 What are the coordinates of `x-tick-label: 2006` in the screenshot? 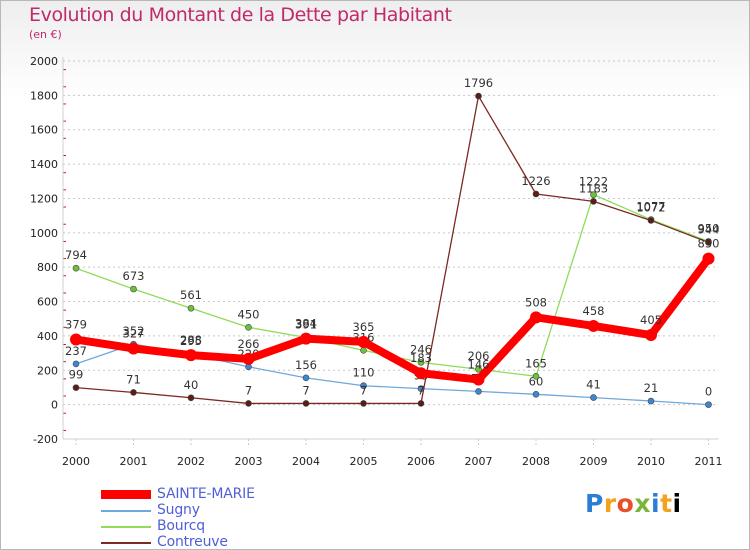 It's located at (421, 461).